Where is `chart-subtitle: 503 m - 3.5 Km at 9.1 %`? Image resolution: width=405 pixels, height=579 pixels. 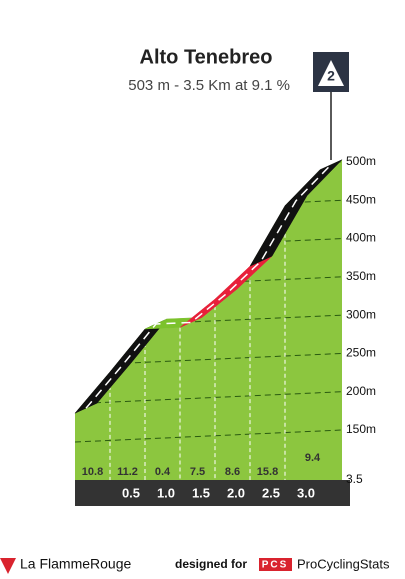
chart-subtitle: 503 m - 3.5 Km at 9.1 % is located at coordinates (209, 85).